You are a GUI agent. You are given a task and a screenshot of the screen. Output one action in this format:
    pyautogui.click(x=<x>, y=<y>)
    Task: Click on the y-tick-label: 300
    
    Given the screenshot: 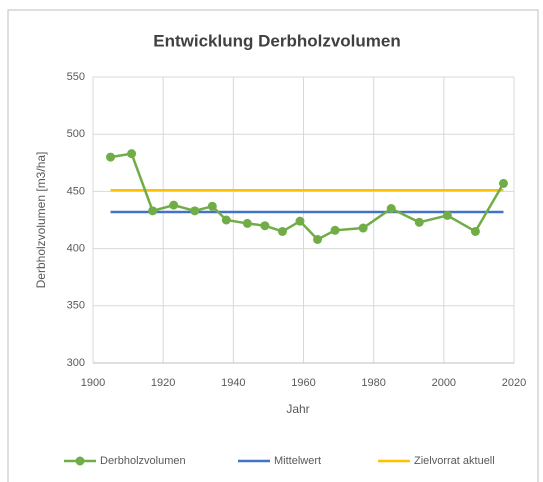 What is the action you would take?
    pyautogui.click(x=76, y=363)
    